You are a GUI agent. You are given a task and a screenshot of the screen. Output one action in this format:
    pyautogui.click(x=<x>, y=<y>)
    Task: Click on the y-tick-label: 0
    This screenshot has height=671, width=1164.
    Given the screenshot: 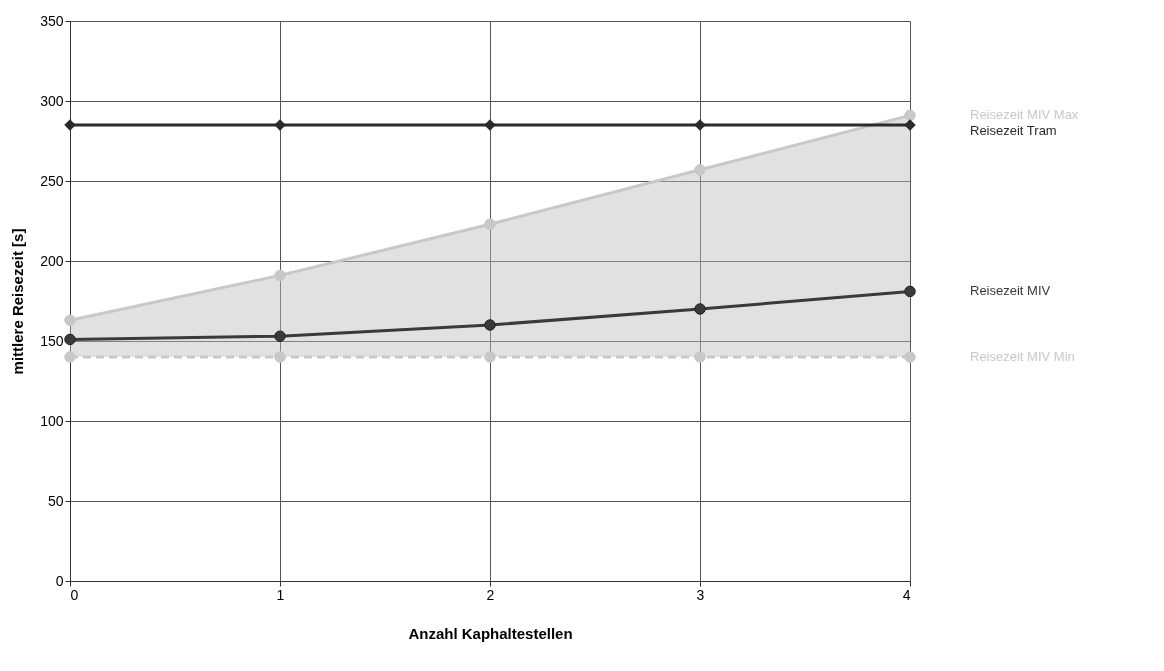 What is the action you would take?
    pyautogui.click(x=59, y=580)
    